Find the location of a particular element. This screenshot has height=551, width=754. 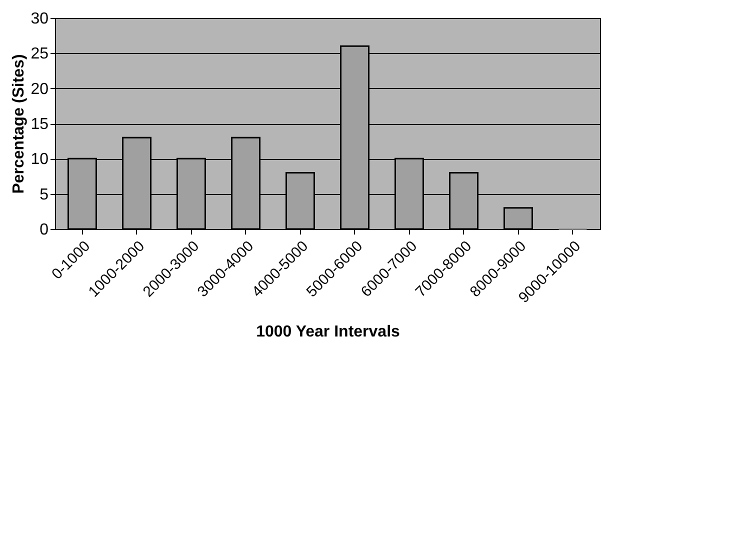

y-tick-label: 30 is located at coordinates (39, 19).